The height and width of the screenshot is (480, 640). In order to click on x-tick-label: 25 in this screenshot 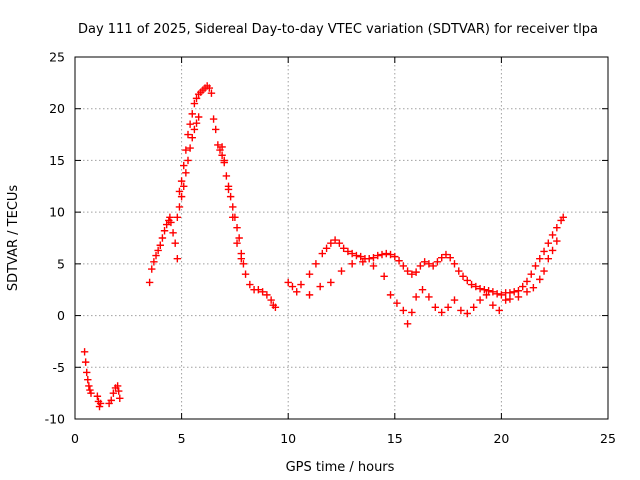, I will do `click(608, 438)`.